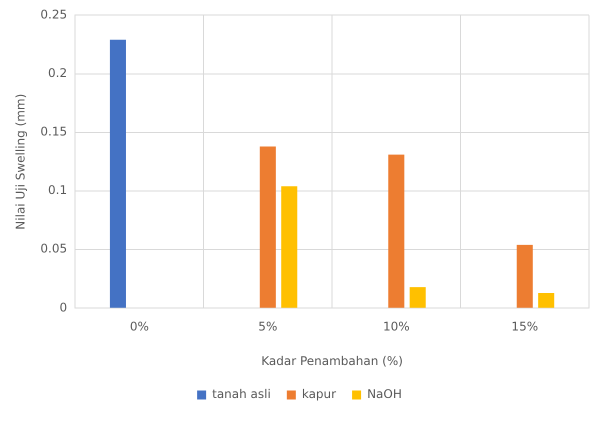  What do you see at coordinates (139, 327) in the screenshot?
I see `x-tick-label: 0%` at bounding box center [139, 327].